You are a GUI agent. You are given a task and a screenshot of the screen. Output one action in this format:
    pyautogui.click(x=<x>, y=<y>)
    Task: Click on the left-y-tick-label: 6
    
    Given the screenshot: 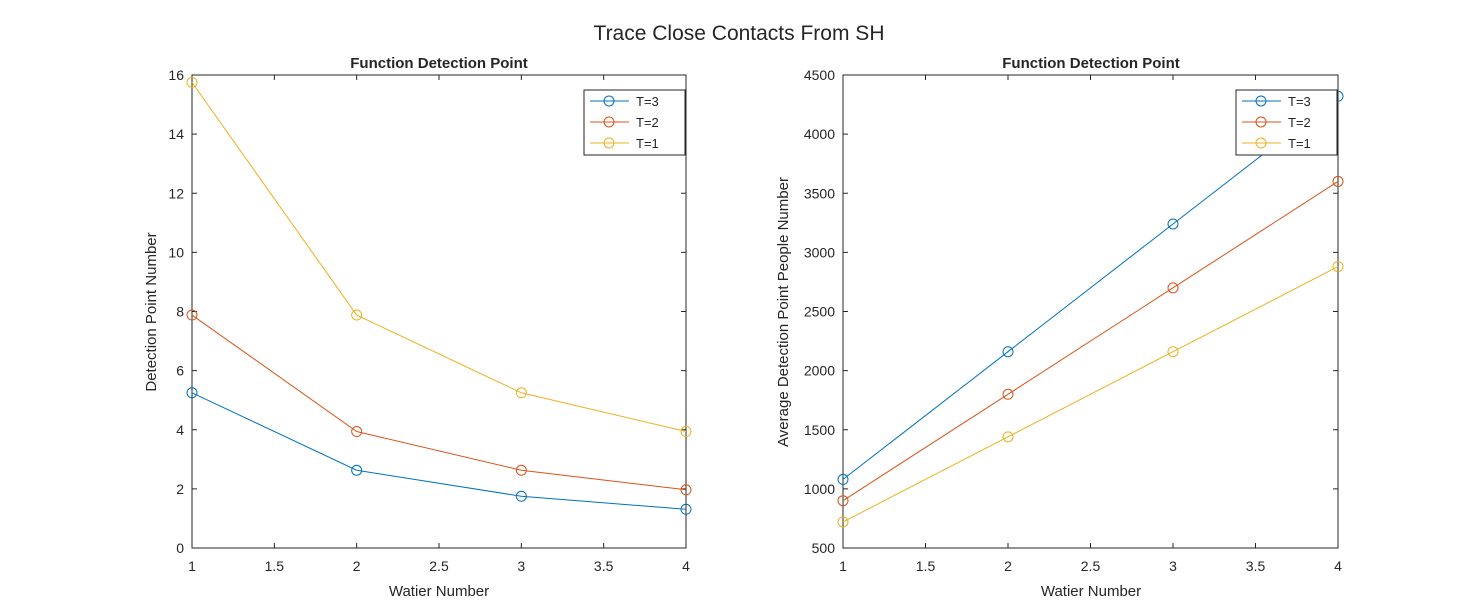 What is the action you would take?
    pyautogui.click(x=180, y=371)
    